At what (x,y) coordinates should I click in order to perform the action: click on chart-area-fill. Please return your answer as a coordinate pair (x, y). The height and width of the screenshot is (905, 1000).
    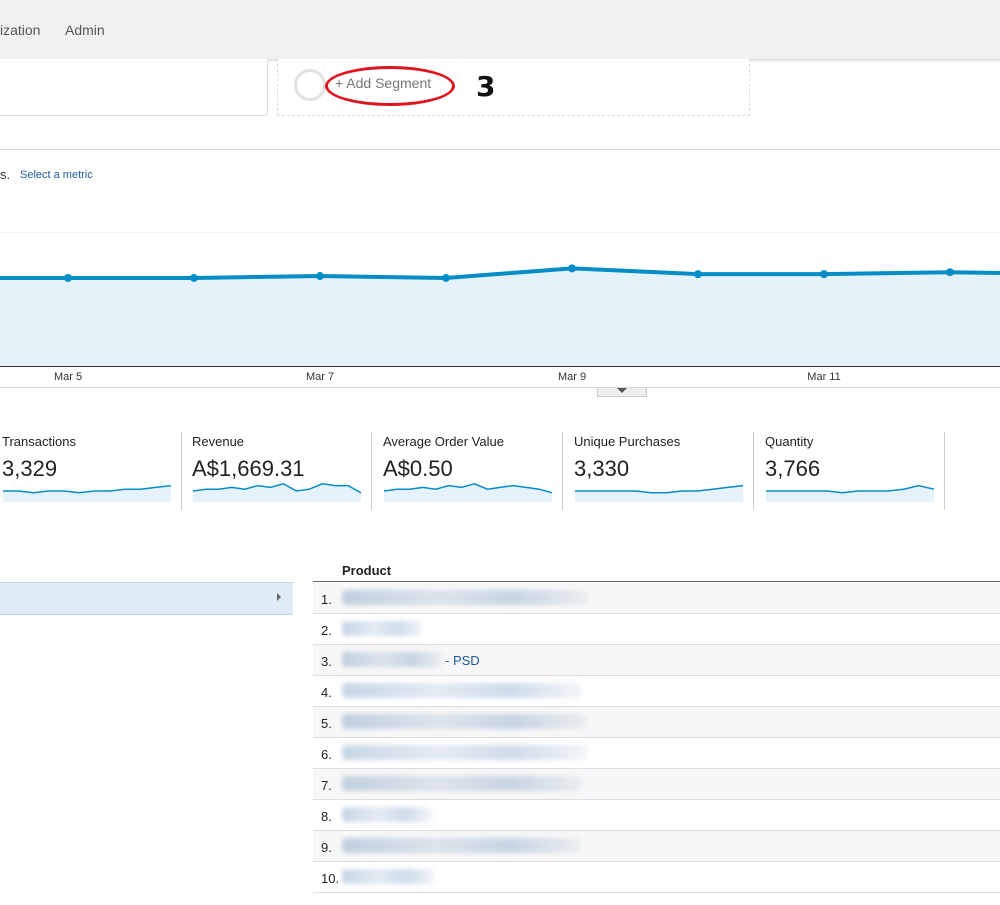
    Looking at the image, I should click on (500, 317).